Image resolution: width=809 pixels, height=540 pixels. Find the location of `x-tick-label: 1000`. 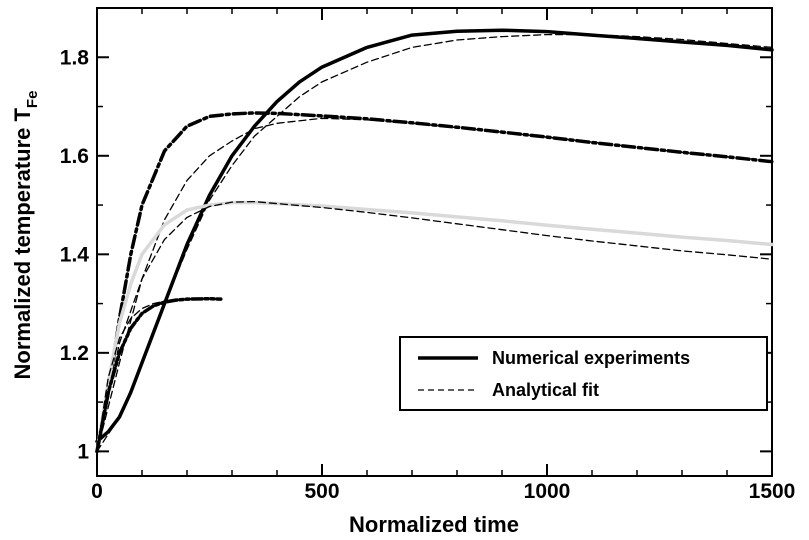

x-tick-label: 1000 is located at coordinates (547, 491).